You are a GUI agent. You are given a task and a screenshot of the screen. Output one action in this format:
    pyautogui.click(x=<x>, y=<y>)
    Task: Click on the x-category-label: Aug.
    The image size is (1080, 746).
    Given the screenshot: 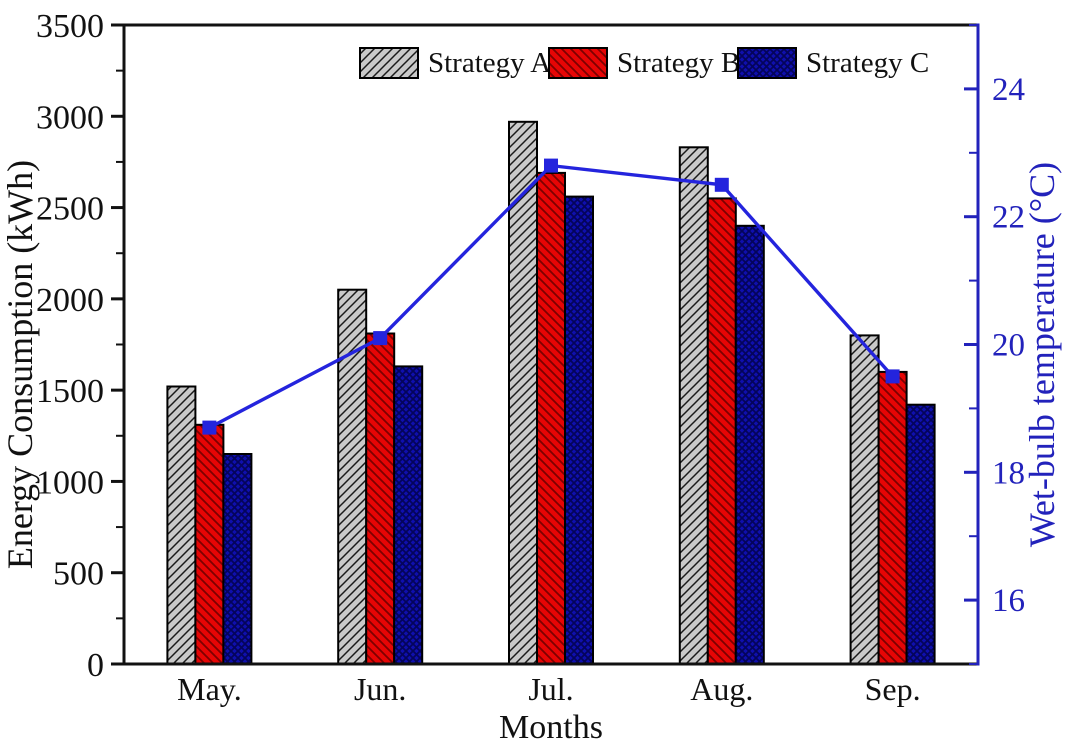 What is the action you would take?
    pyautogui.click(x=721, y=689)
    